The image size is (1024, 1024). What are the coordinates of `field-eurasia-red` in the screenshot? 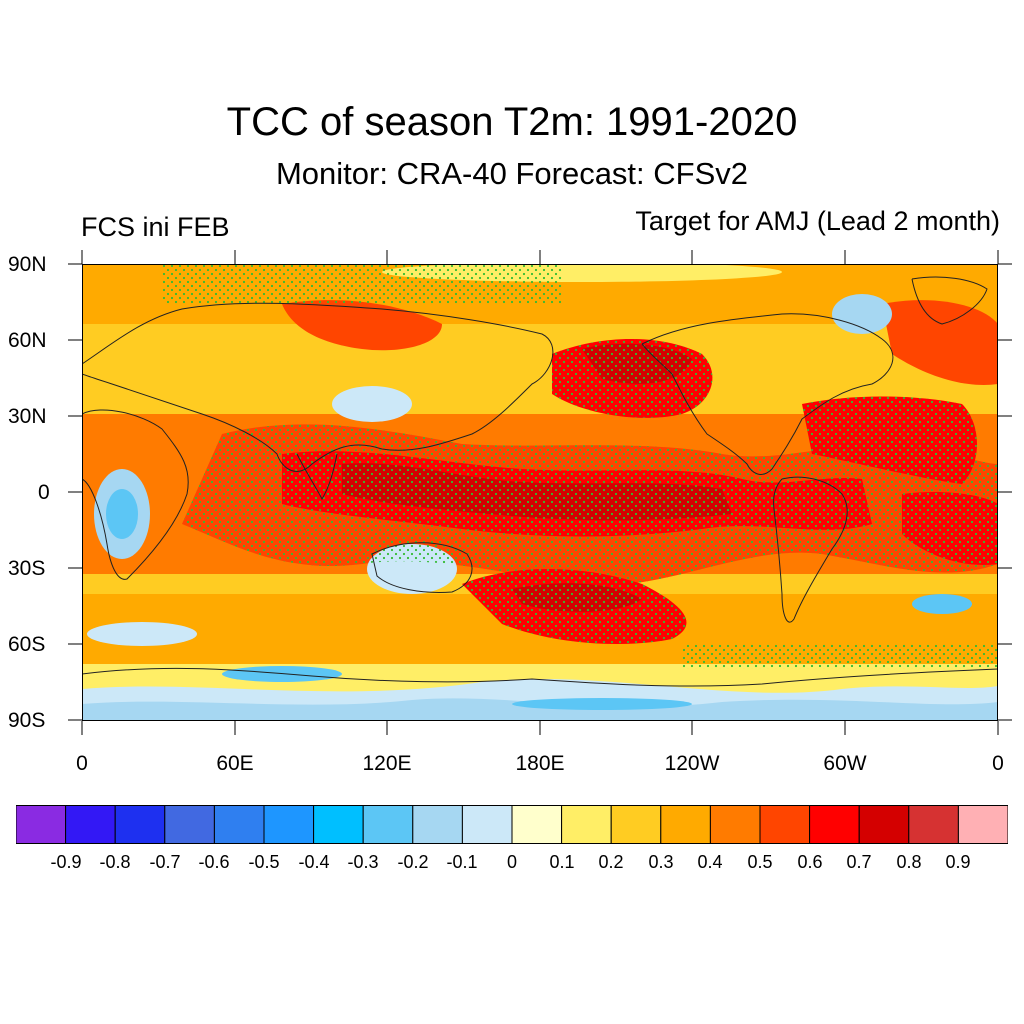 It's located at (362, 325).